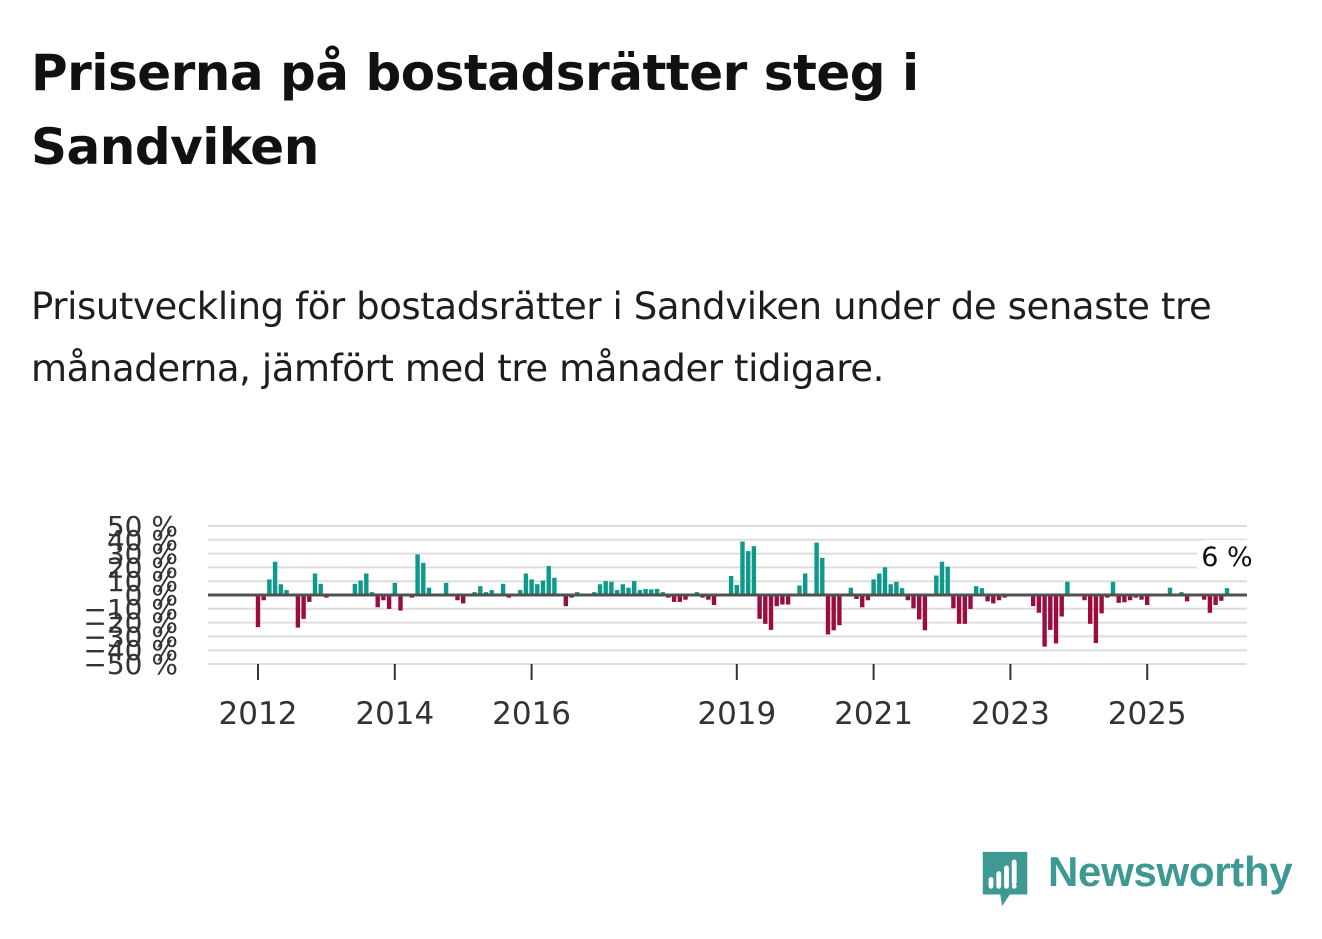 The height and width of the screenshot is (939, 1322). I want to click on x-tick-label: 2025, so click(1147, 714).